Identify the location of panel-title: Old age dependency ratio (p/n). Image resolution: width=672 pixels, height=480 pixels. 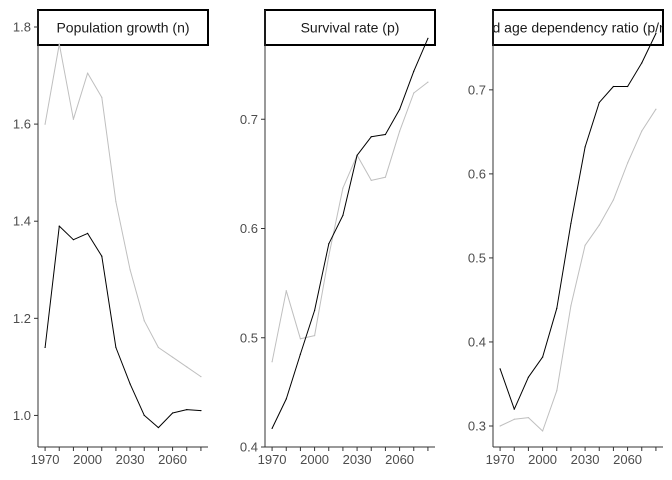
(574, 28).